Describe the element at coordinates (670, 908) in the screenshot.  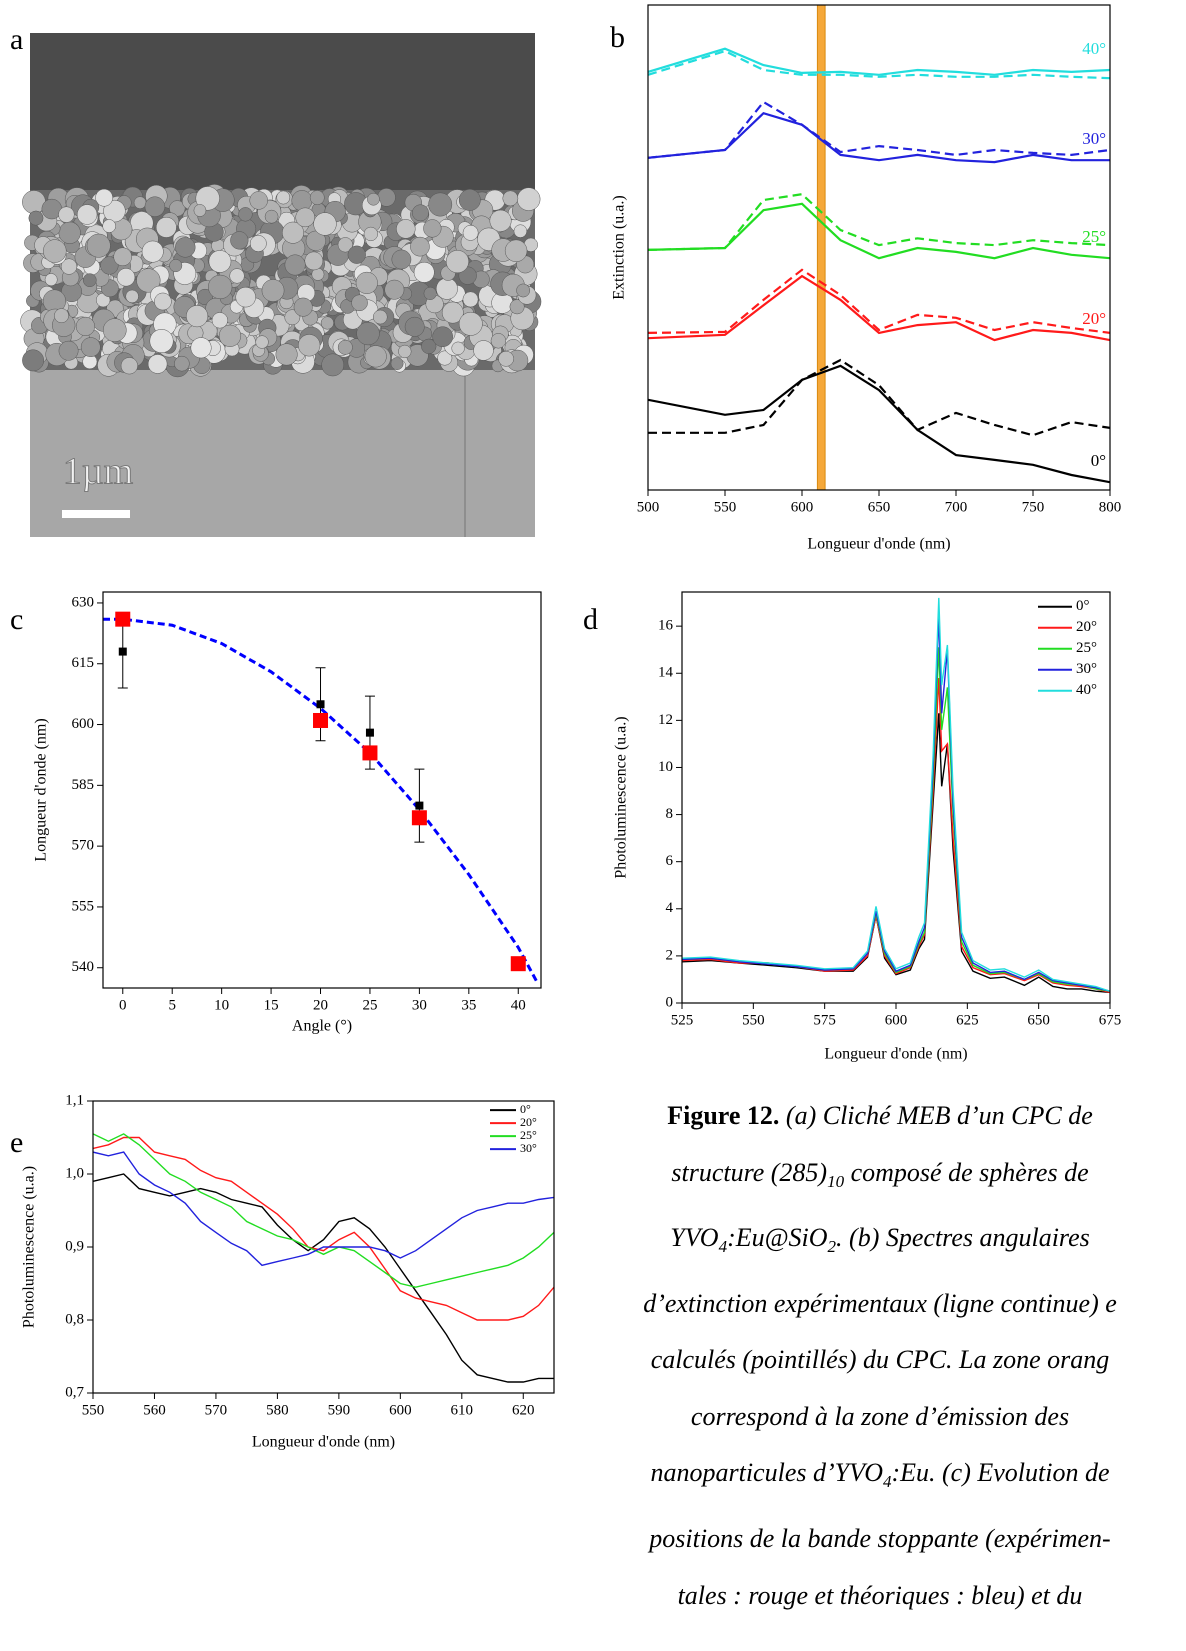
I see `y-tick-label: 4` at that location.